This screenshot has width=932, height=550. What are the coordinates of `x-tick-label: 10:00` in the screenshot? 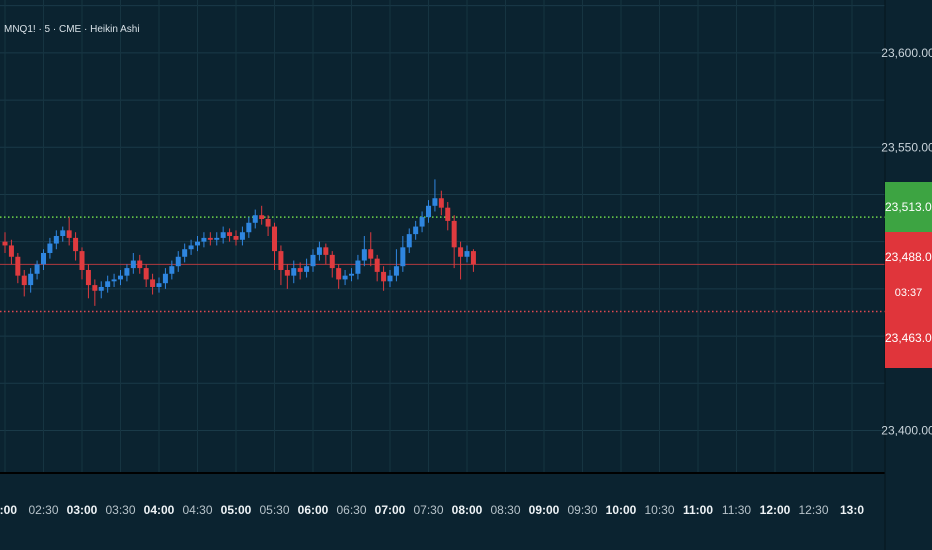 It's located at (621, 510).